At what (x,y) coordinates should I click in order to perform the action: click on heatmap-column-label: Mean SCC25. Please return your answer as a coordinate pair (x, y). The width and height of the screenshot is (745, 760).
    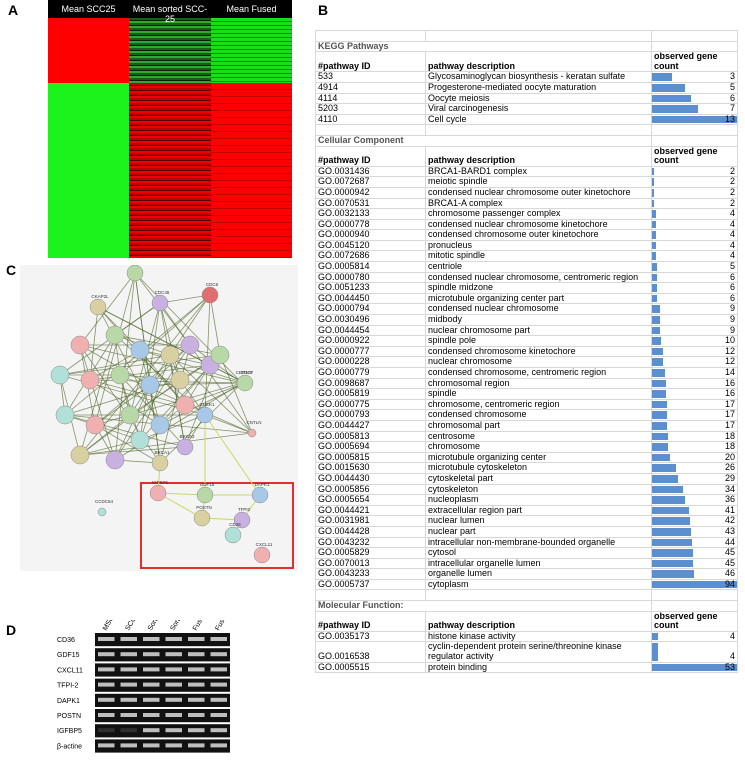
    Looking at the image, I should click on (88, 9).